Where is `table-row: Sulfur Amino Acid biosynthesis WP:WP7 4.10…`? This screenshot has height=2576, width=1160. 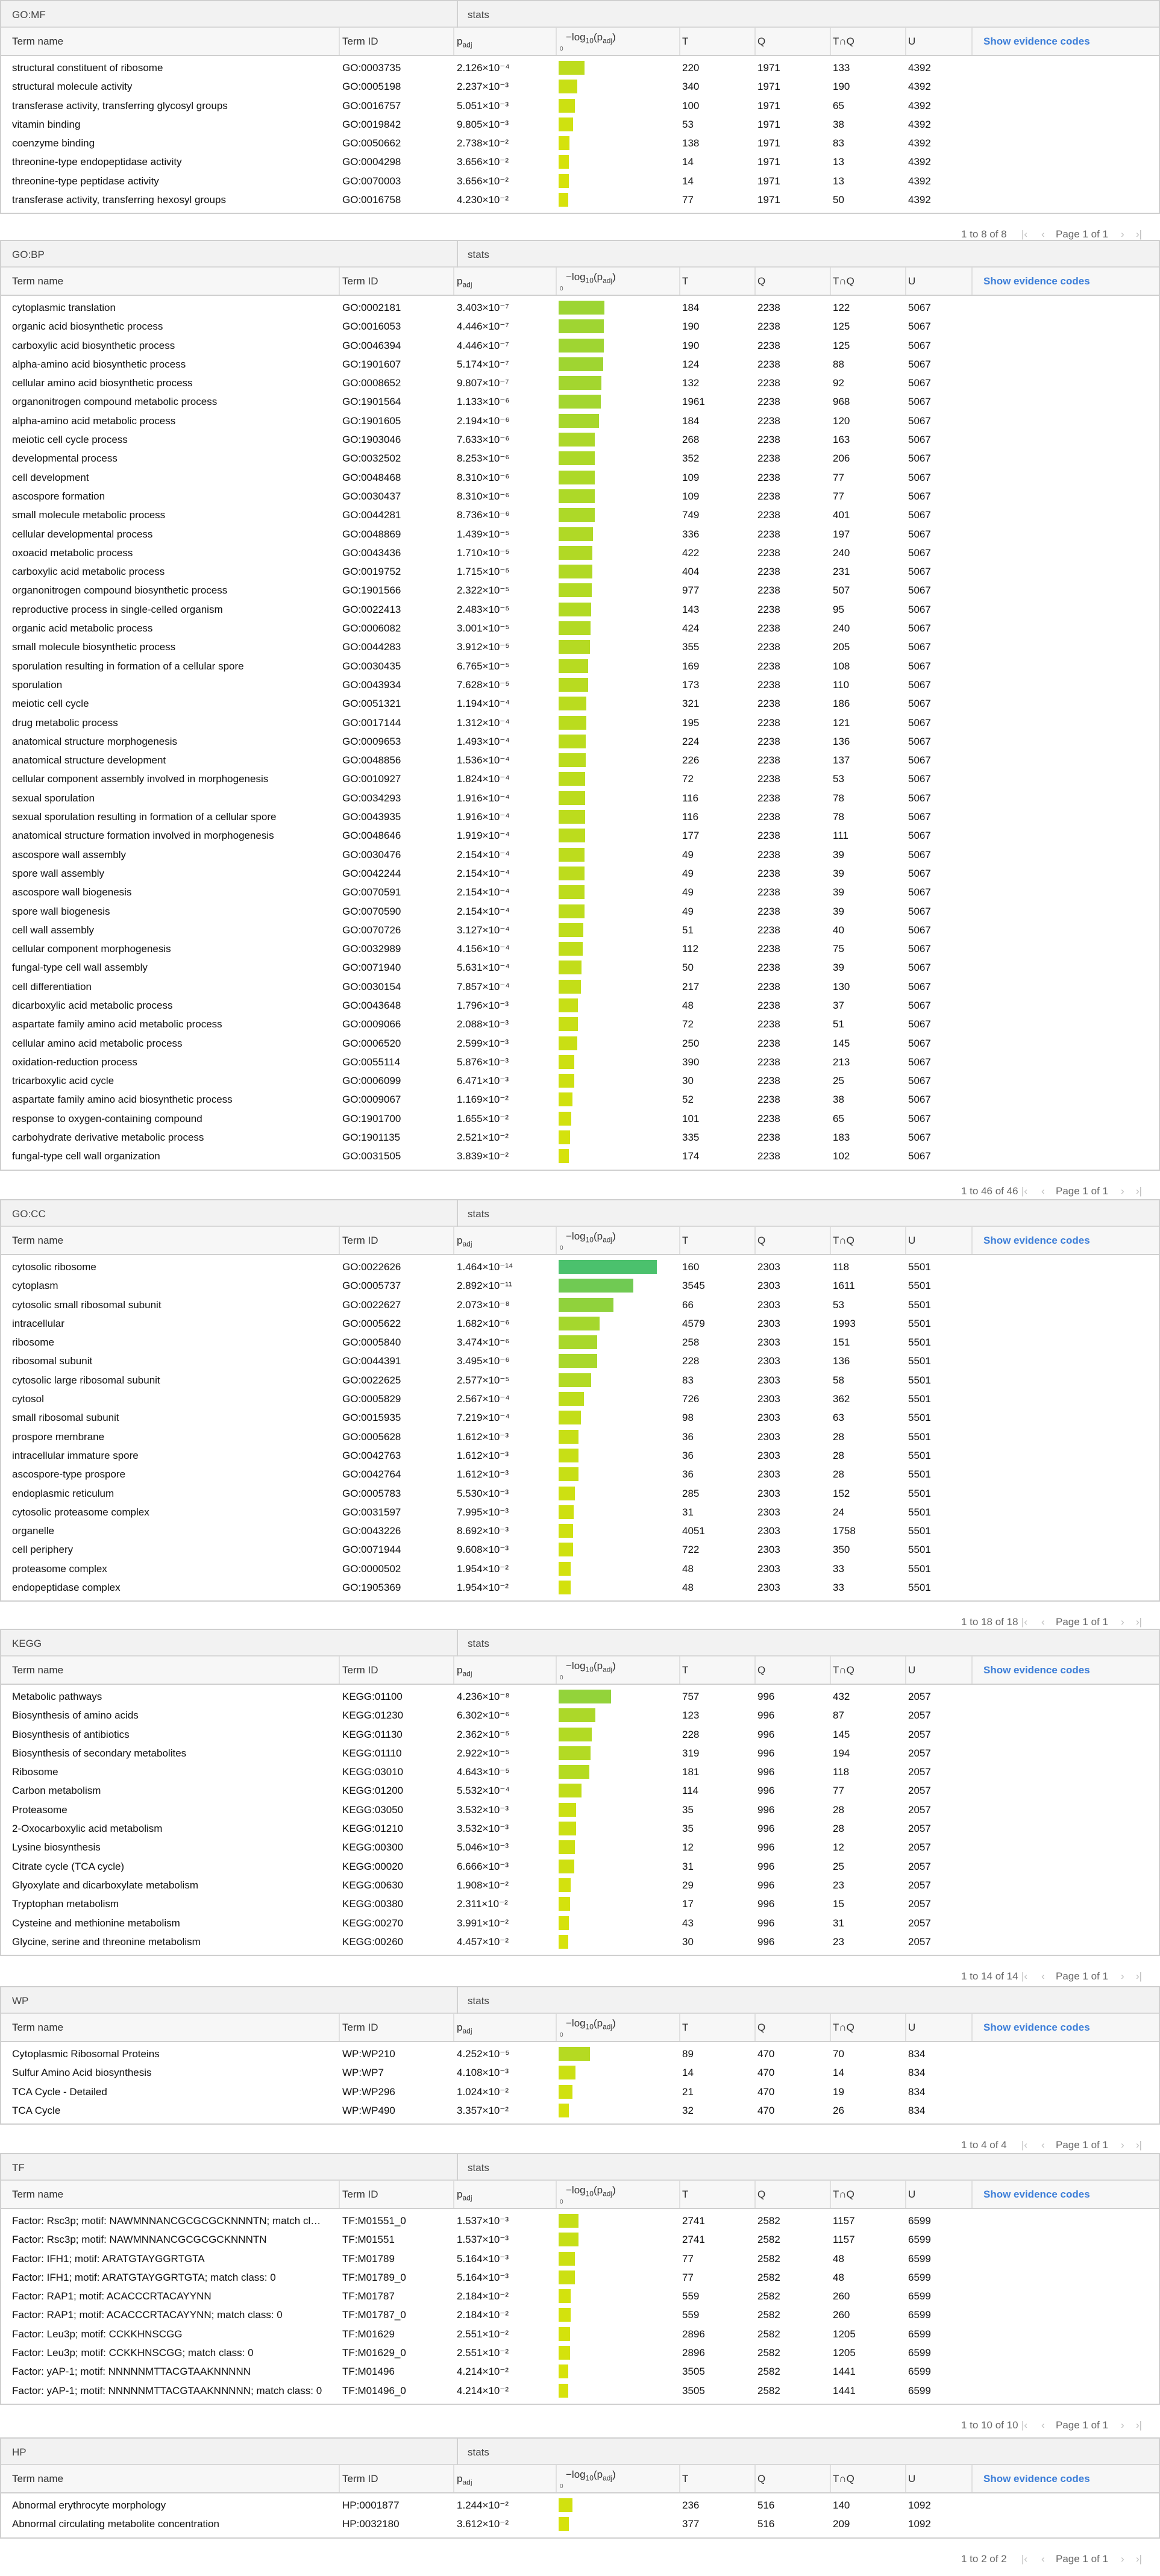
table-row: Sulfur Amino Acid biosynthesis WP:WP7 4.10… is located at coordinates (580, 2072).